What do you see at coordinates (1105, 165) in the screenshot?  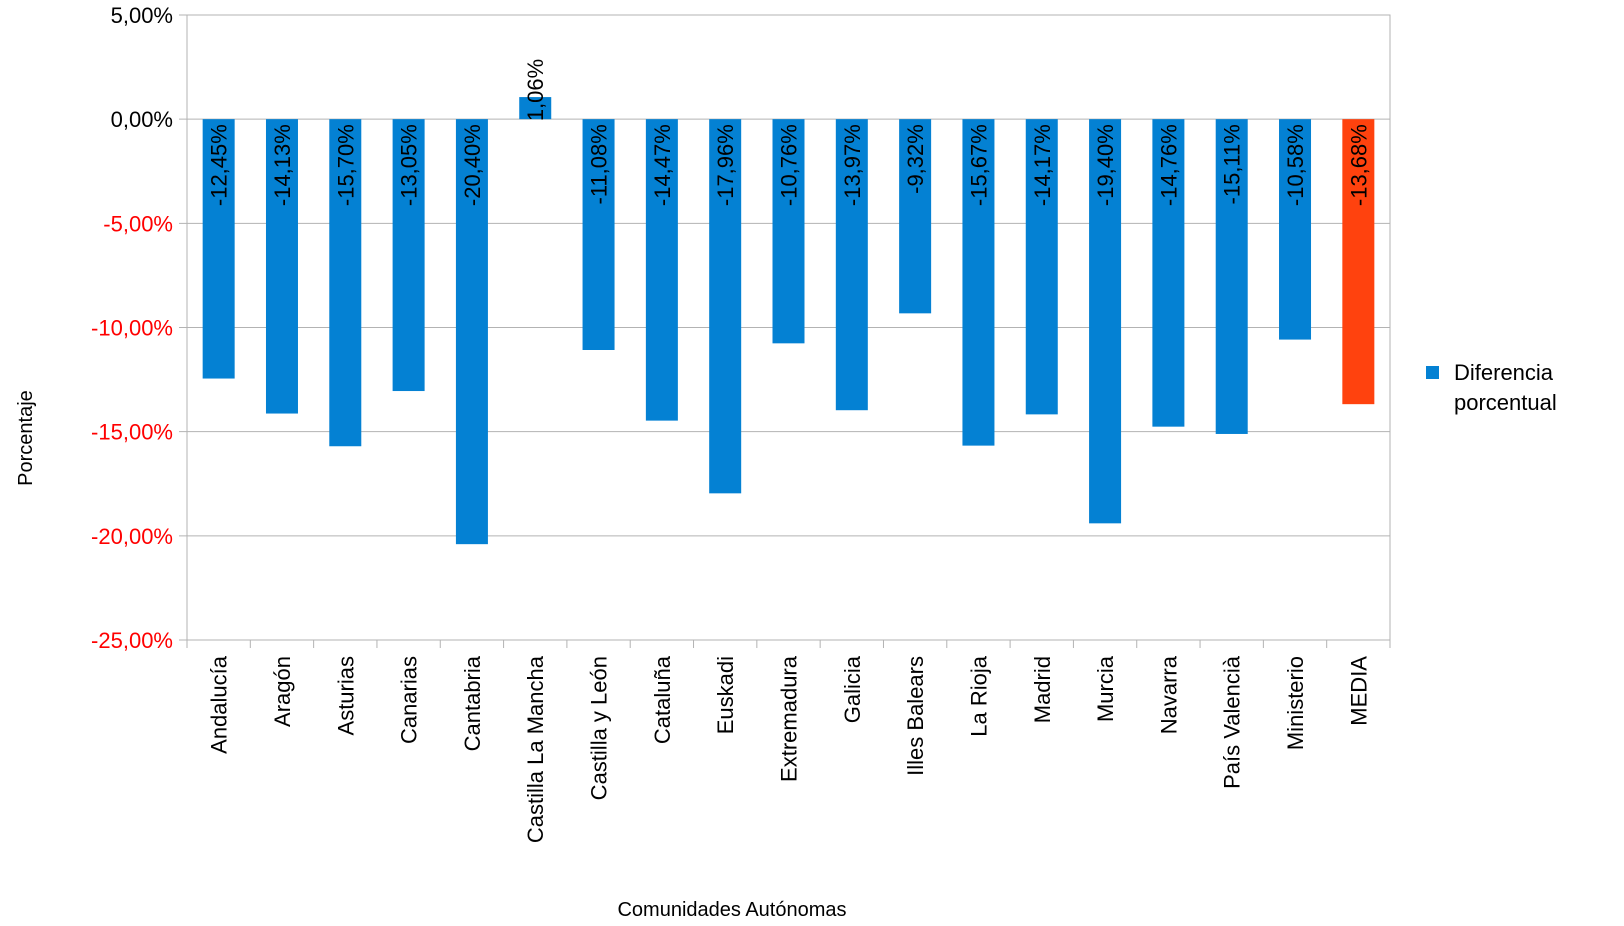 I see `data-label: -19,40%` at bounding box center [1105, 165].